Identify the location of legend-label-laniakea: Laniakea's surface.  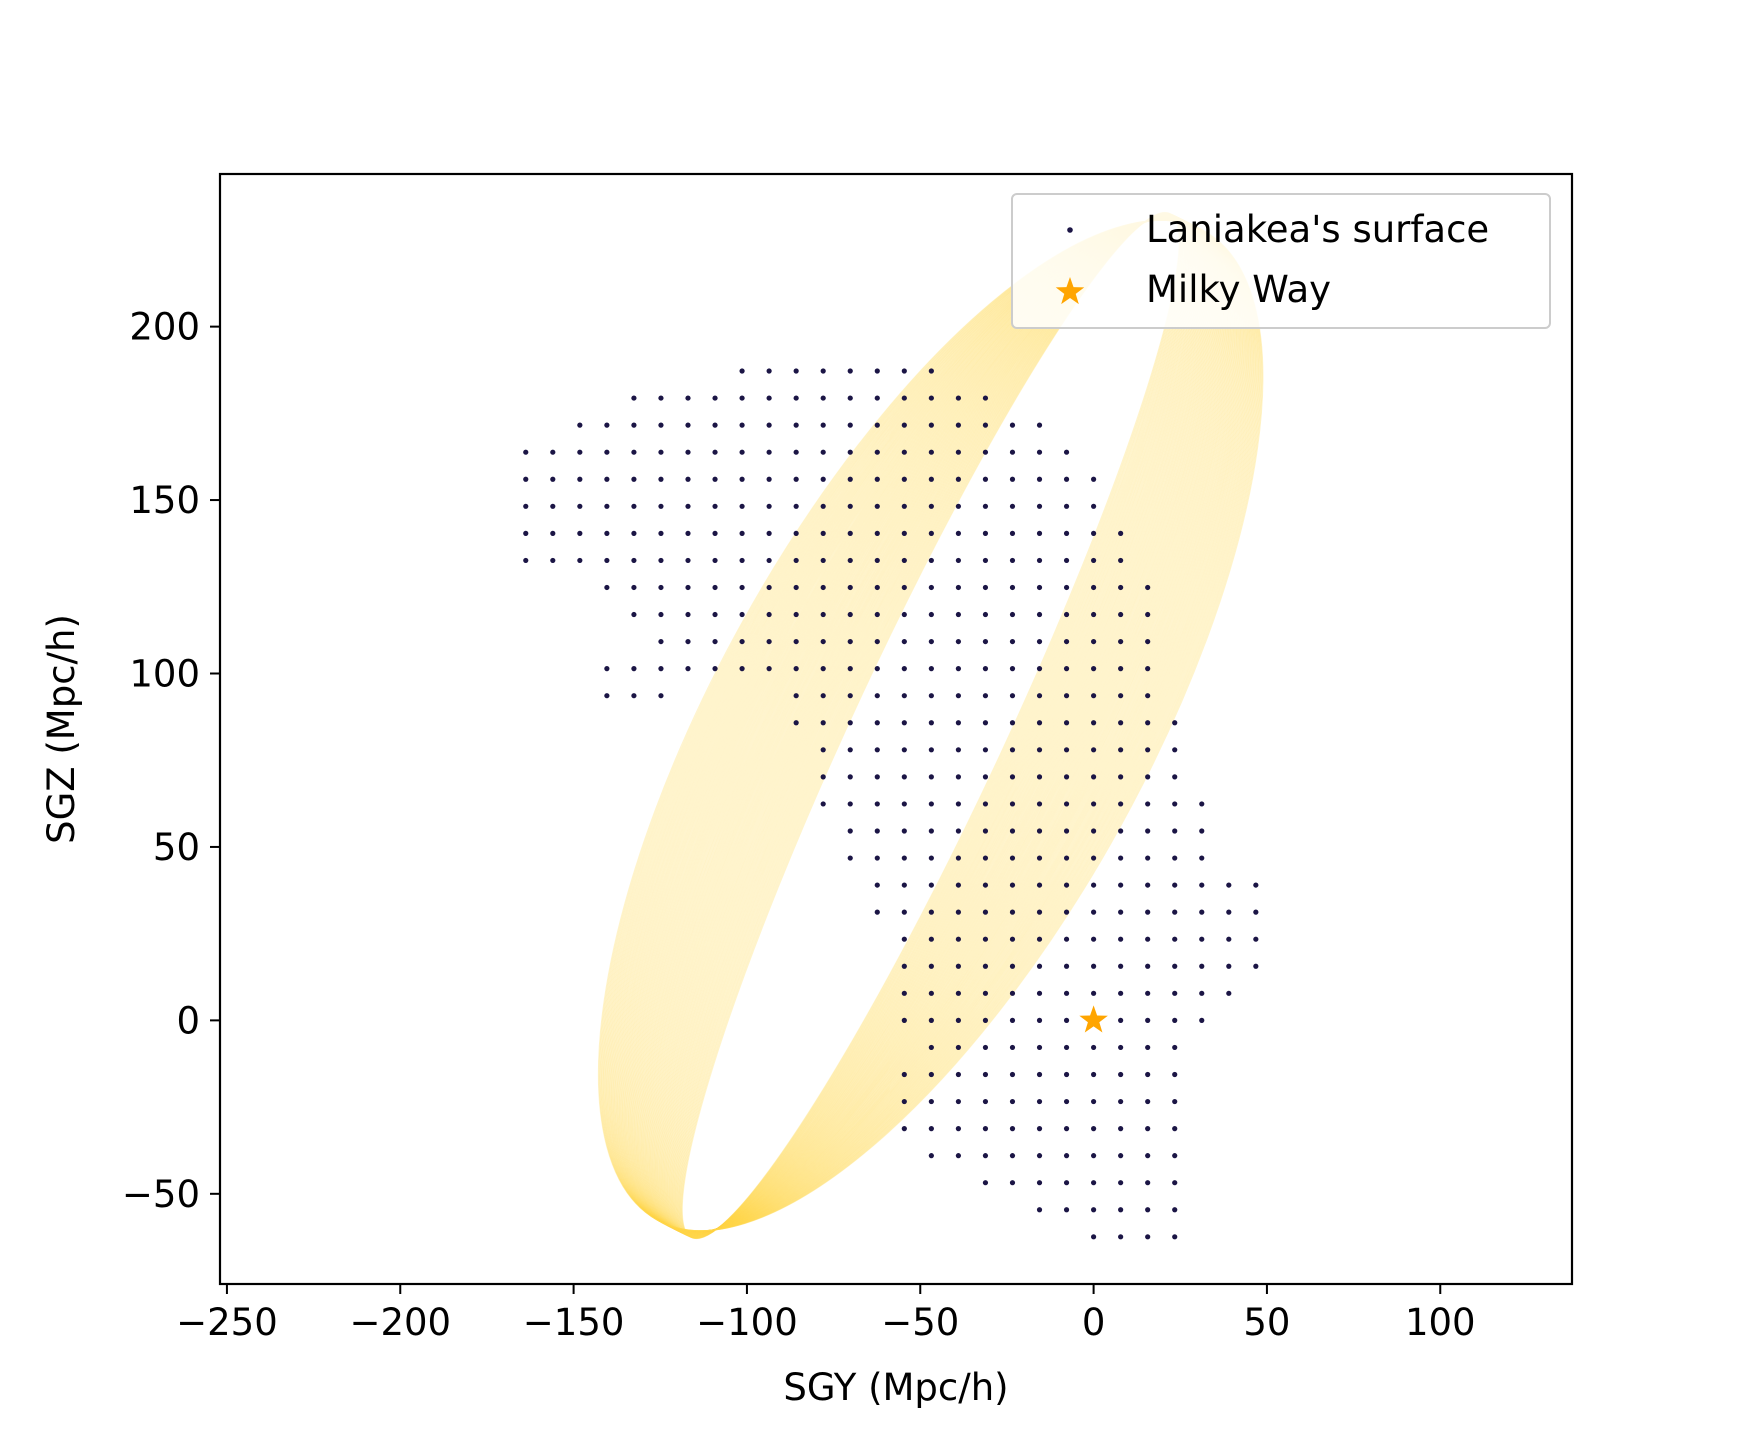
(1317, 229).